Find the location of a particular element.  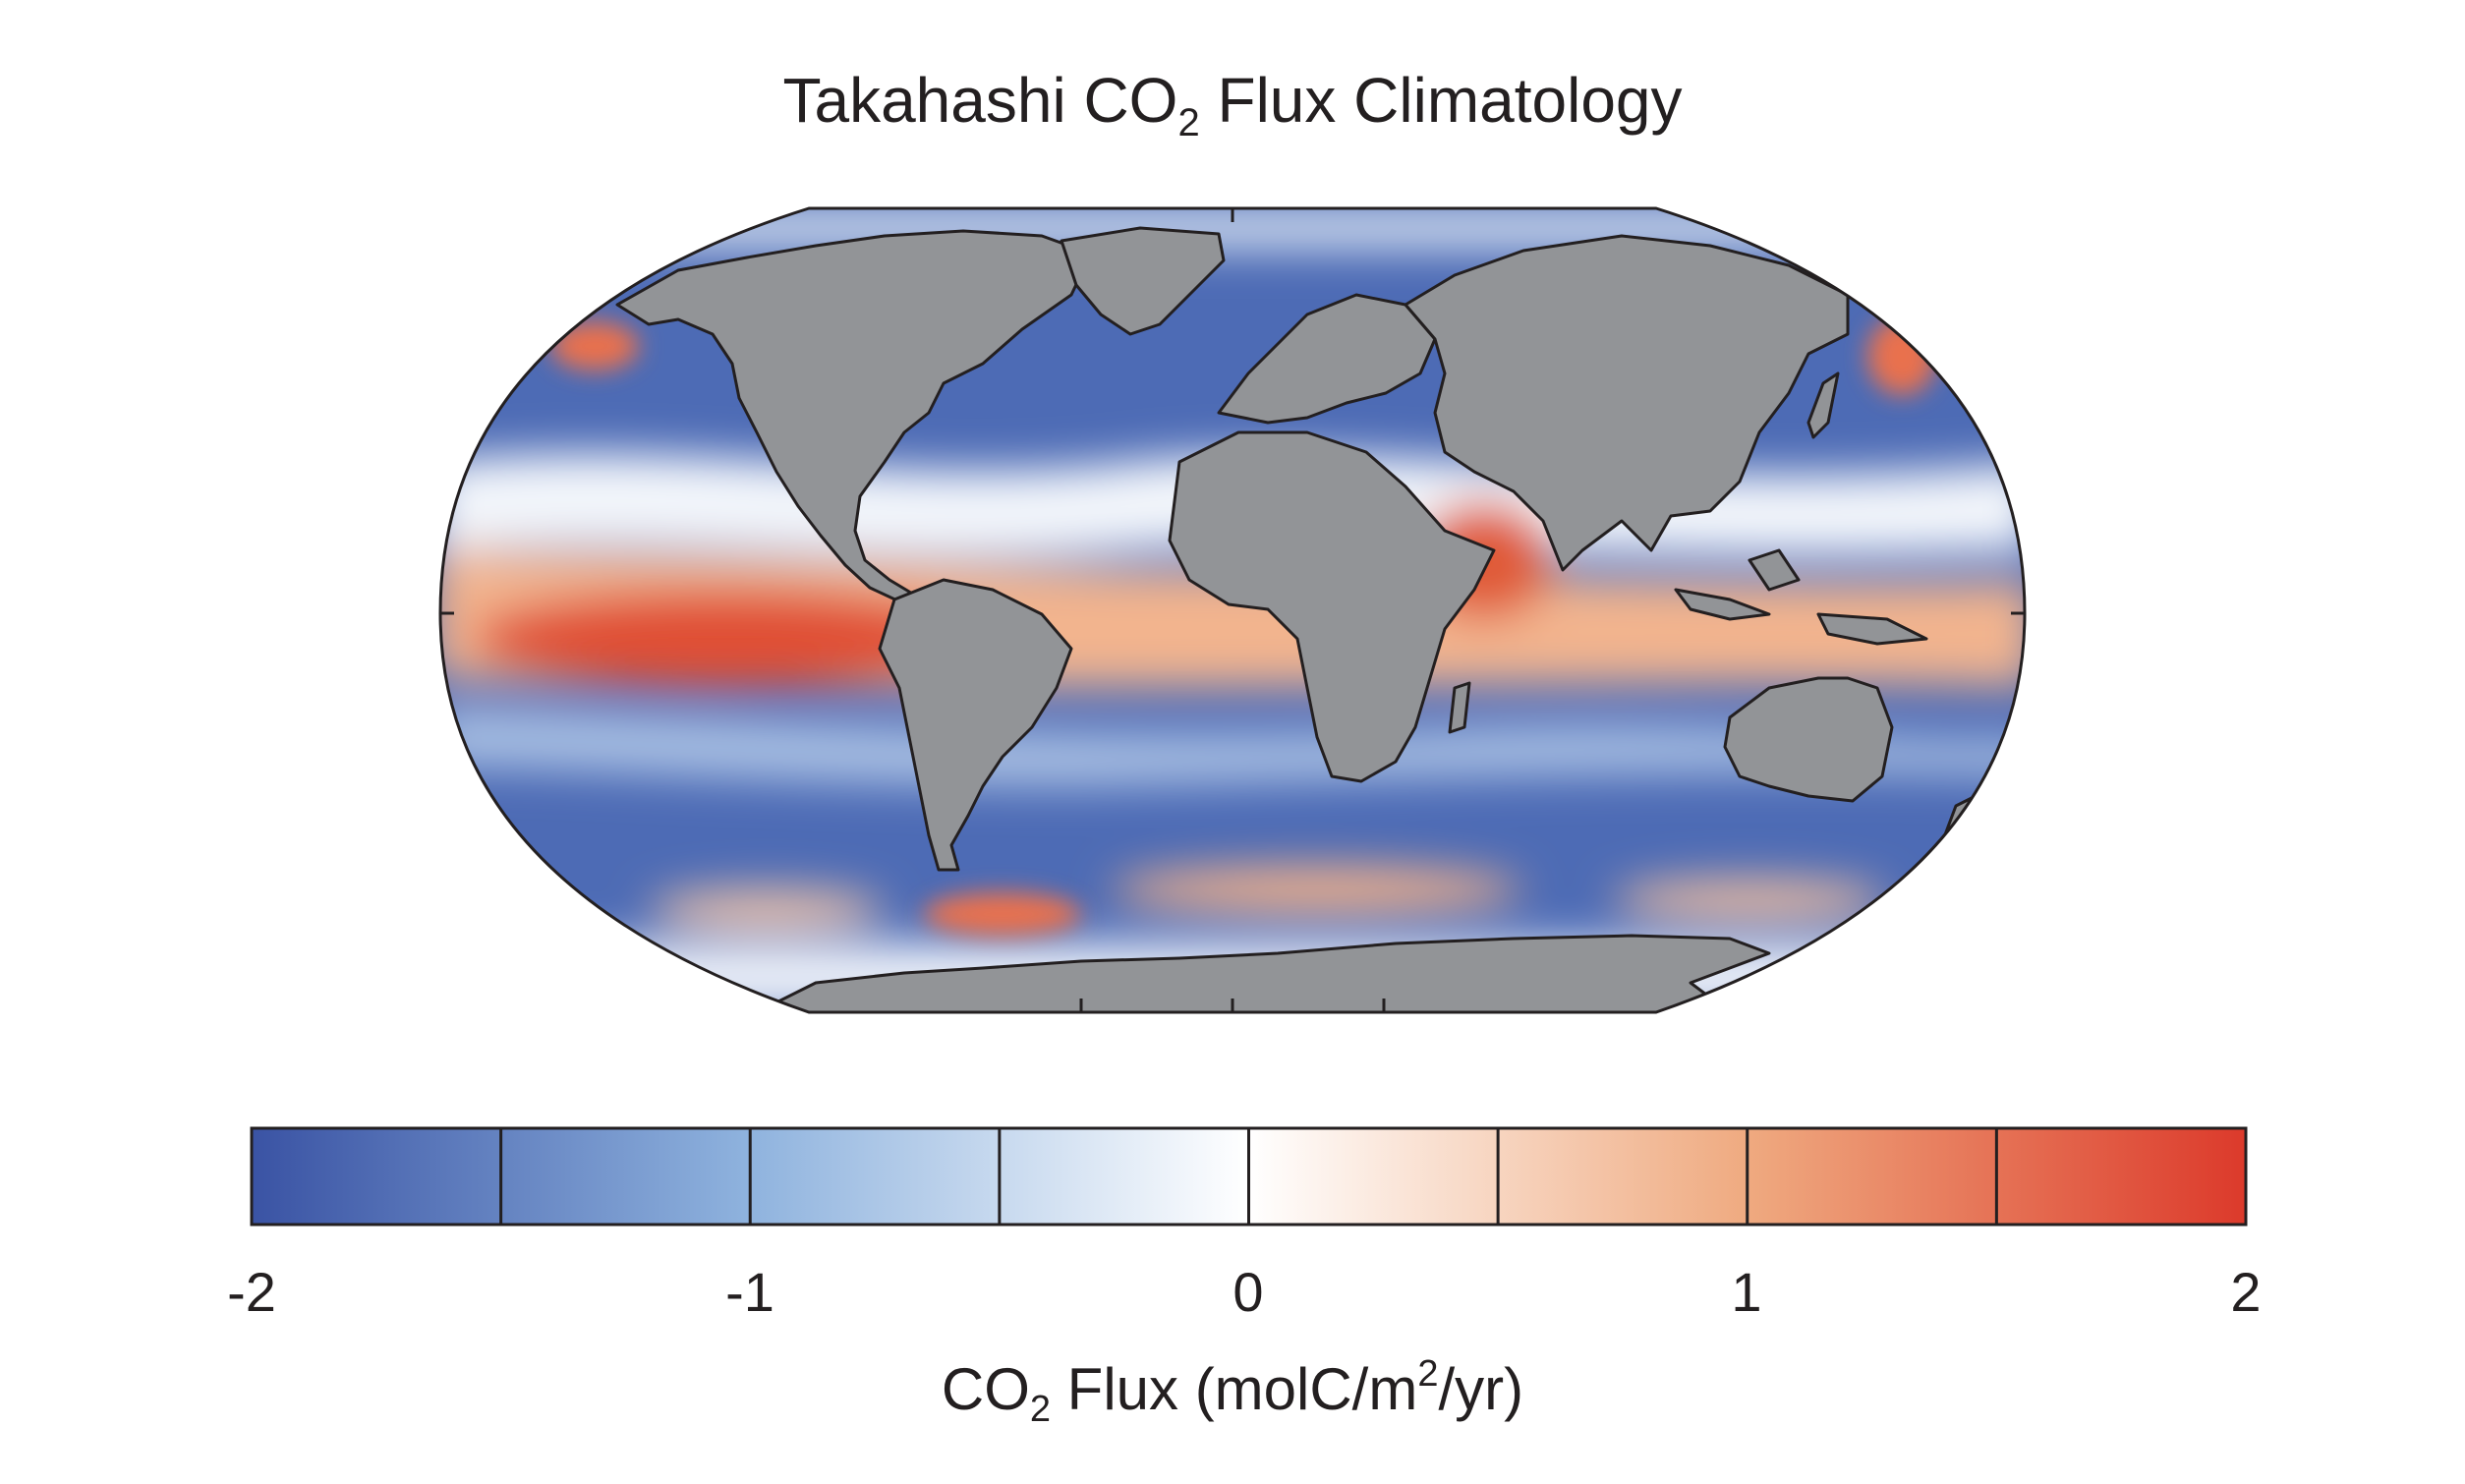

greenland is located at coordinates (1143, 281).